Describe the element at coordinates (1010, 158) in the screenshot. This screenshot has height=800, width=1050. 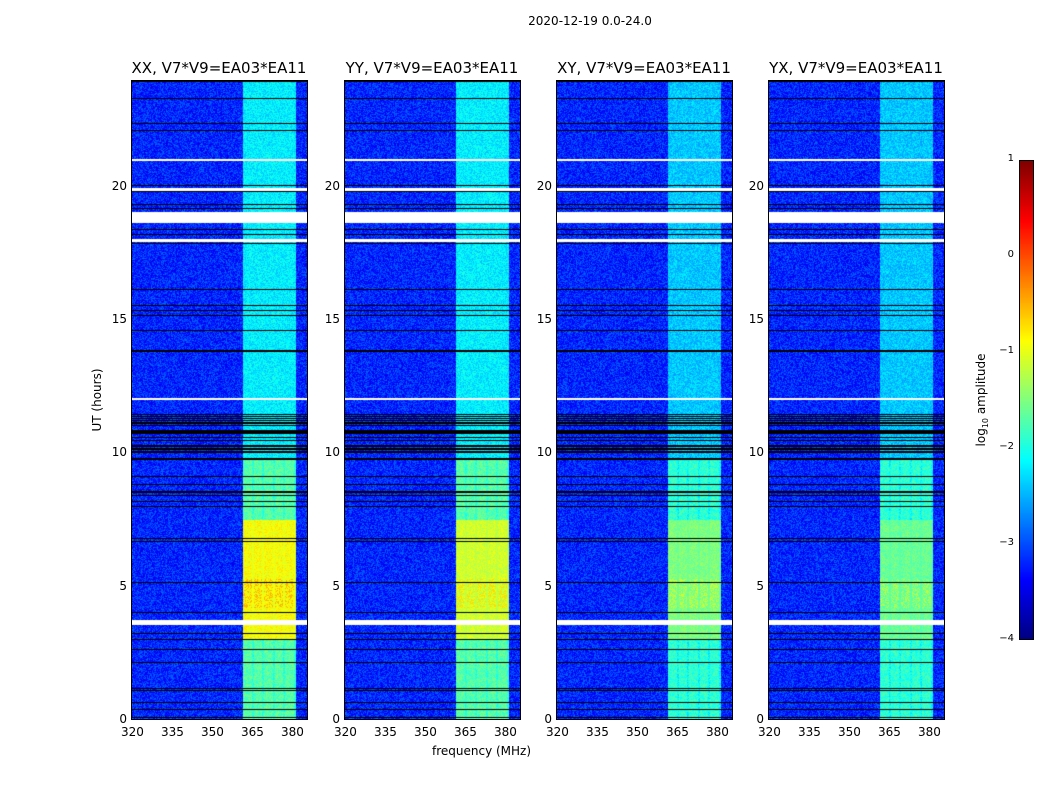
I see `colorbar-tick-label: 1` at that location.